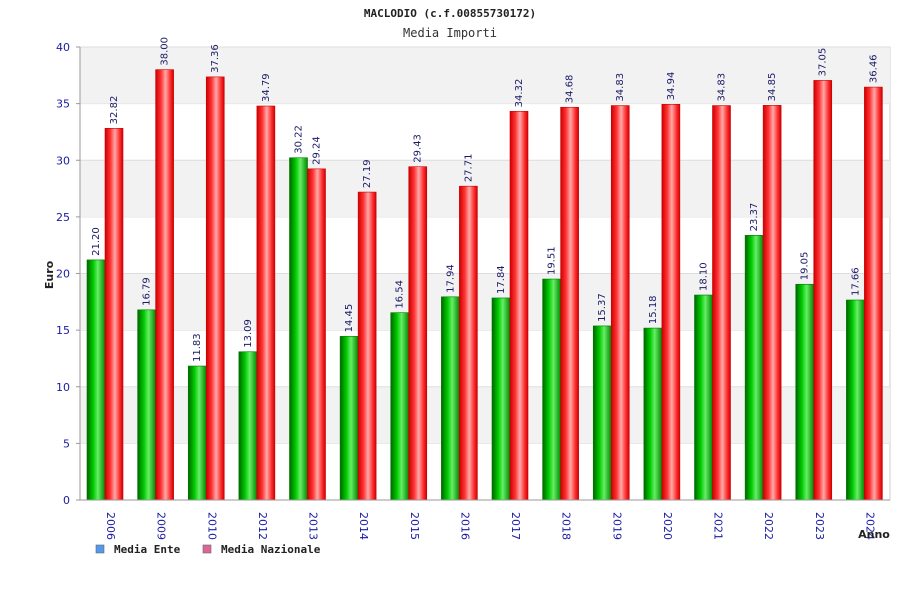 This screenshot has height=600, width=900. I want to click on data-label: 15.18, so click(653, 309).